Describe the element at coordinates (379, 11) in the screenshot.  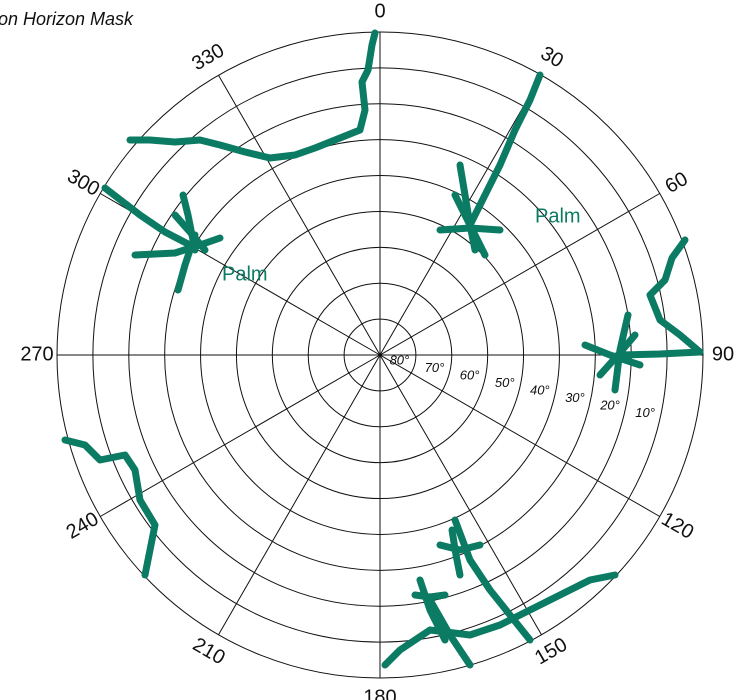
I see `azimuth-label: 0` at that location.